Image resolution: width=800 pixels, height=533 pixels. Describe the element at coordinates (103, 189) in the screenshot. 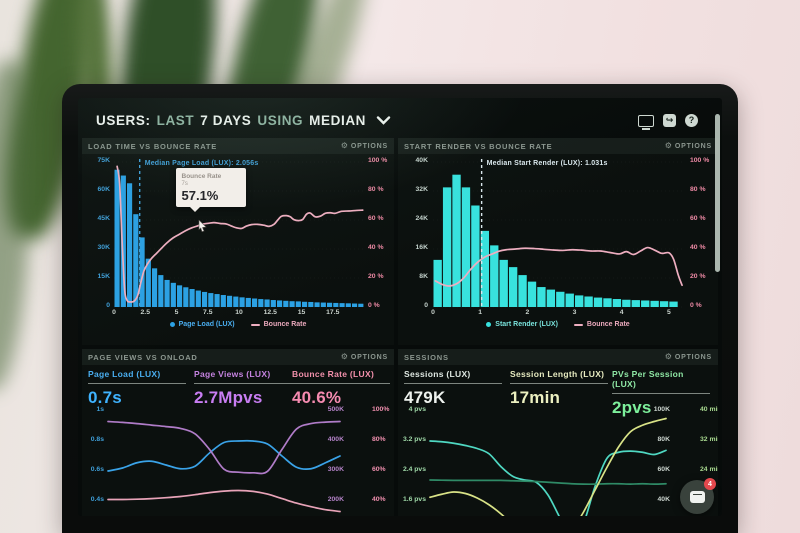

I see `y-axis-tick-left: 60K` at that location.